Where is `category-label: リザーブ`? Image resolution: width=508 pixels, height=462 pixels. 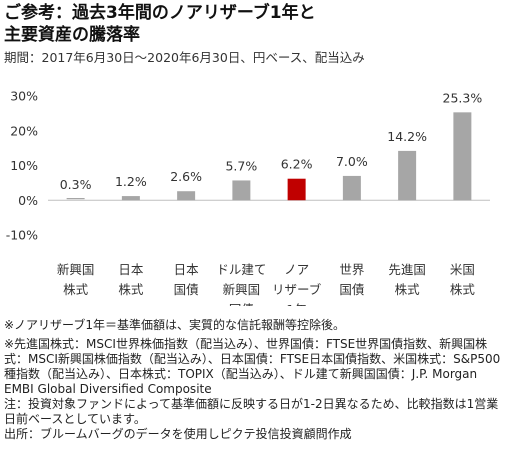 category-label: リザーブ is located at coordinates (297, 289).